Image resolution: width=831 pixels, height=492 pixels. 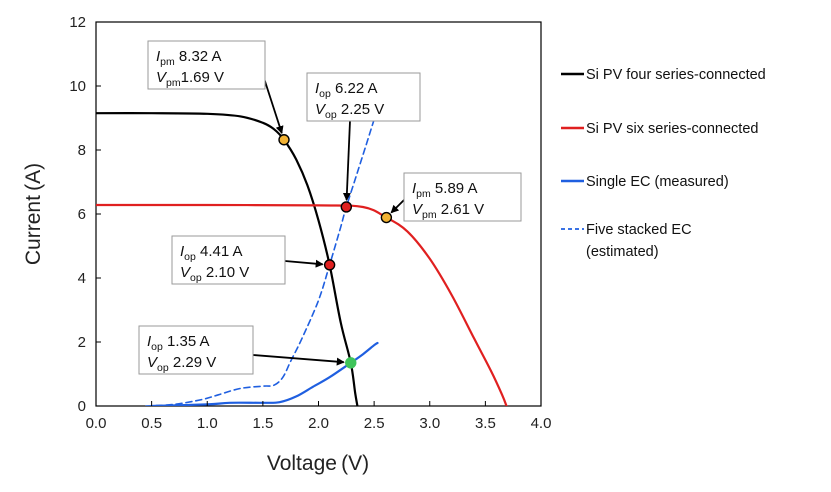 What do you see at coordinates (444, 190) in the screenshot?
I see `annotation-label: Ipm 5.89 A` at bounding box center [444, 190].